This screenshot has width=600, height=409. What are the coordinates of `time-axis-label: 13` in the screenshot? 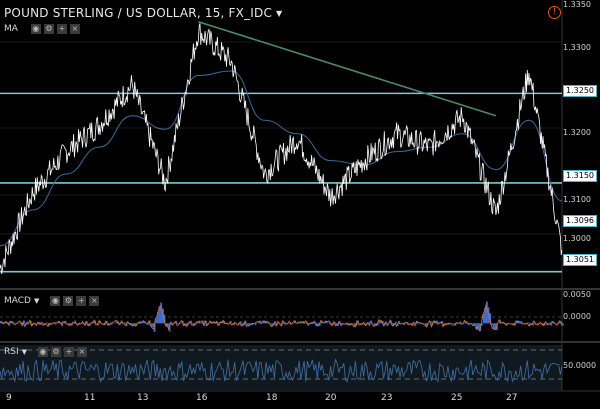 It's located at (143, 398).